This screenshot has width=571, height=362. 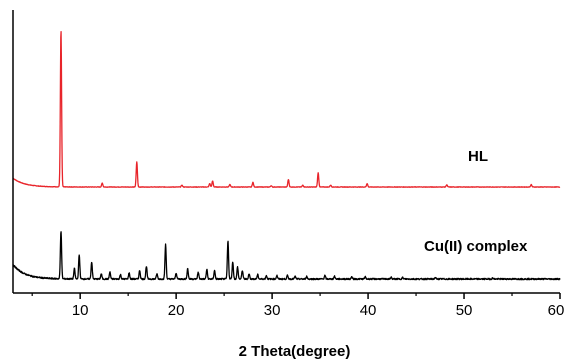 What do you see at coordinates (295, 351) in the screenshot?
I see `x-axis-title: 2 Theta(degree)` at bounding box center [295, 351].